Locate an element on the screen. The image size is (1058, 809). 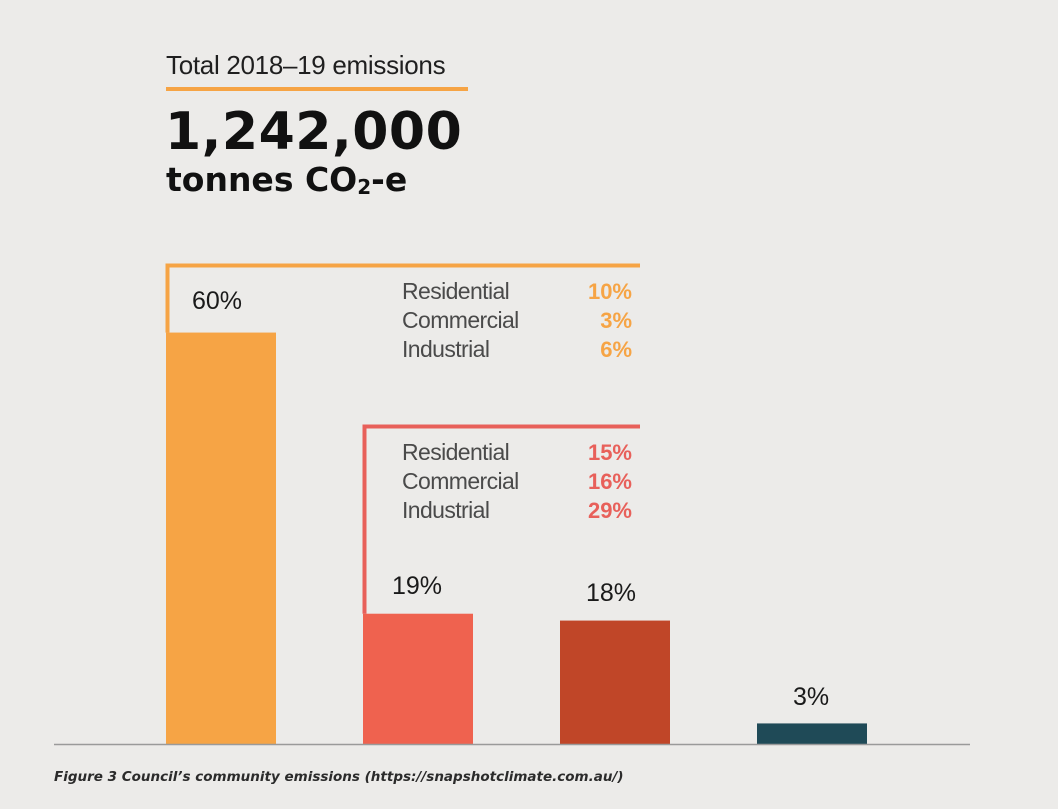
bar-0-value-label: 60% is located at coordinates (217, 301).